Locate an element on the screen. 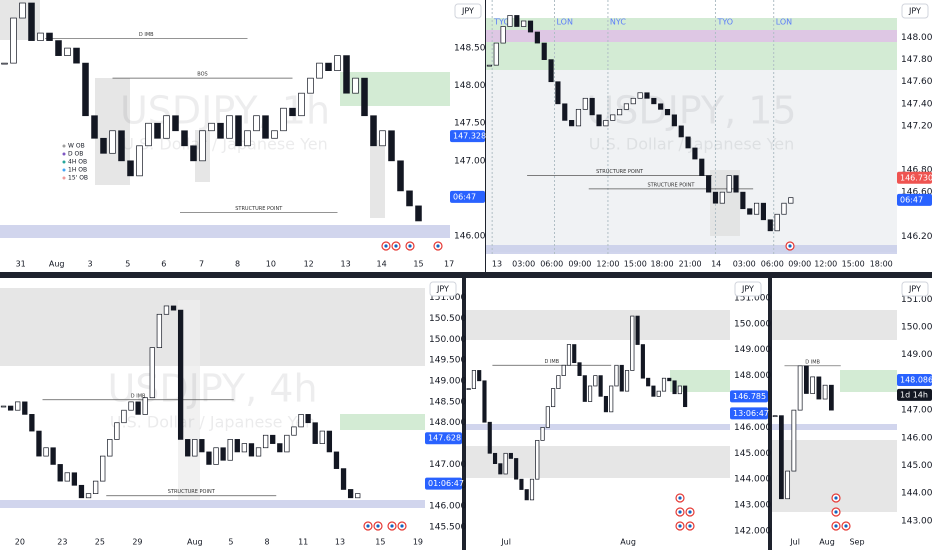 Image resolution: width=932 pixels, height=550 pixels. price-badge-label: 147.628 is located at coordinates (444, 438).